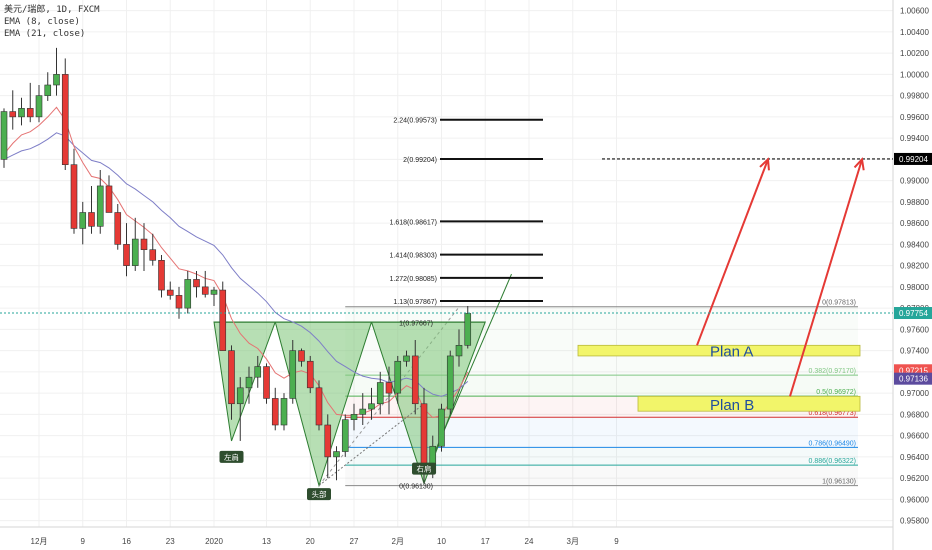 The width and height of the screenshot is (932, 550). Describe the element at coordinates (914, 117) in the screenshot. I see `y-tick-label: 0.99600` at that location.